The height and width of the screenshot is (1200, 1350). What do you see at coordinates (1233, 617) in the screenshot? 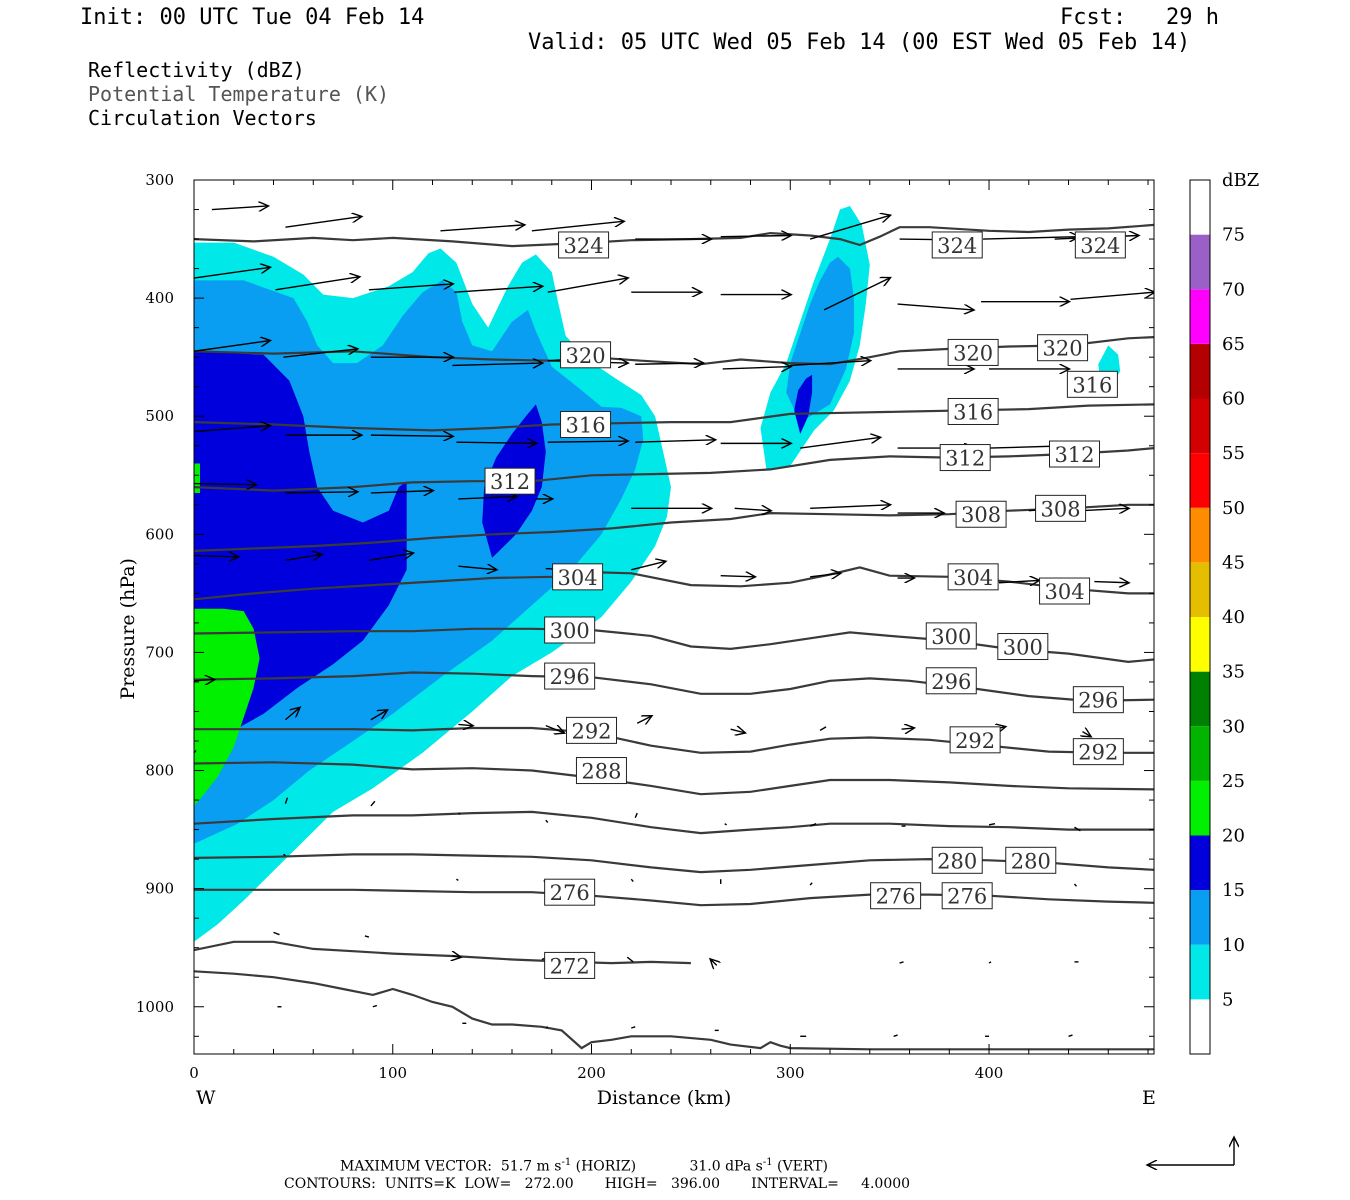
I see `colorbar-tick-label: 40` at bounding box center [1233, 617].